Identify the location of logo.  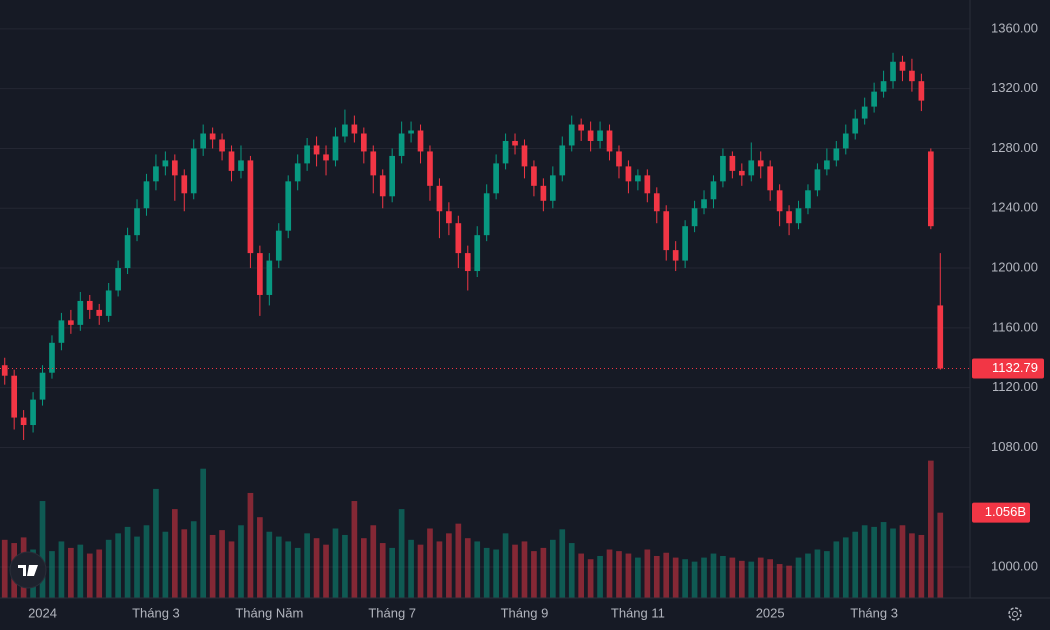
(28, 570).